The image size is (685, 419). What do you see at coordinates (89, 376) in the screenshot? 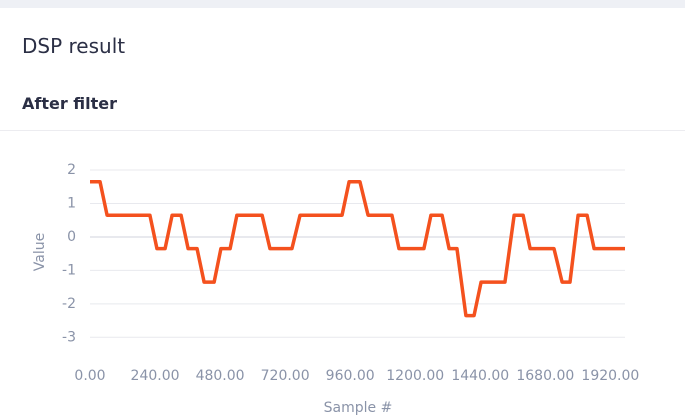
I see `x-tick-label: 0.00` at bounding box center [89, 376].